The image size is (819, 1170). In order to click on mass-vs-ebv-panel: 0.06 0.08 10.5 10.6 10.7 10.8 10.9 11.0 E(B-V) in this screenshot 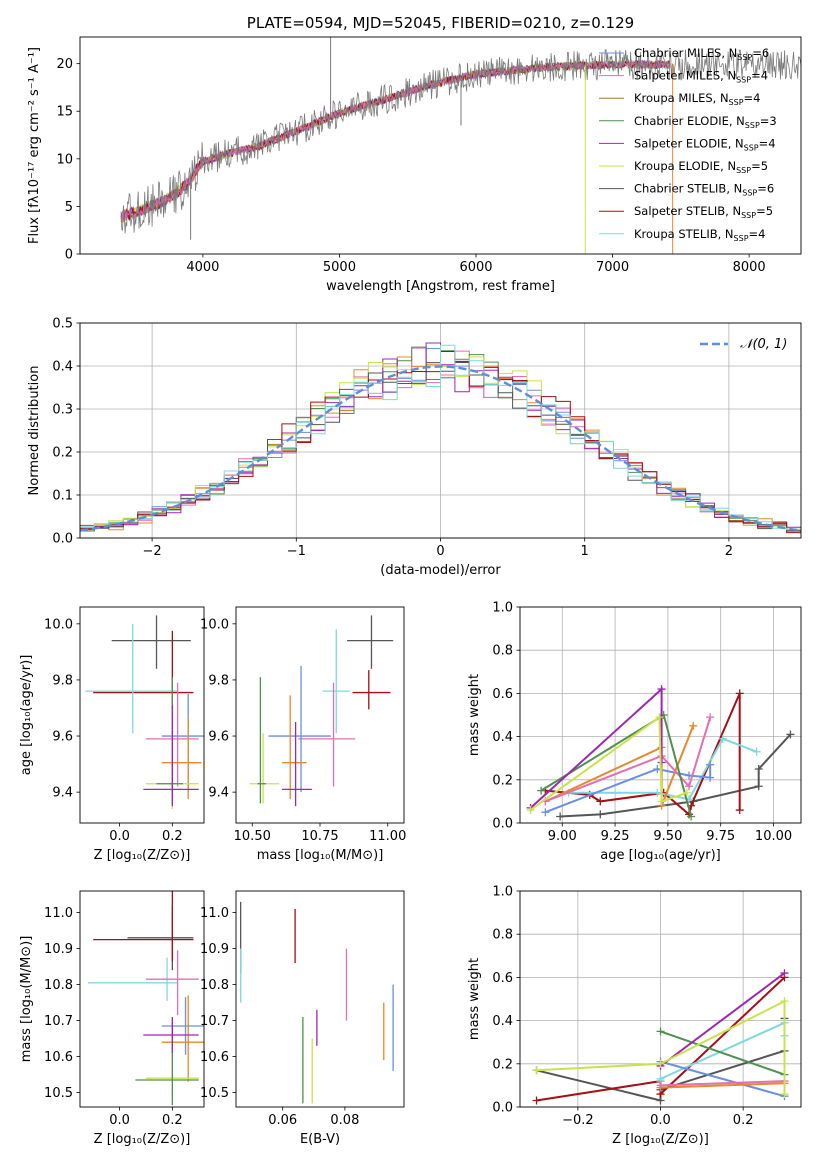, I will do `click(302, 1018)`.